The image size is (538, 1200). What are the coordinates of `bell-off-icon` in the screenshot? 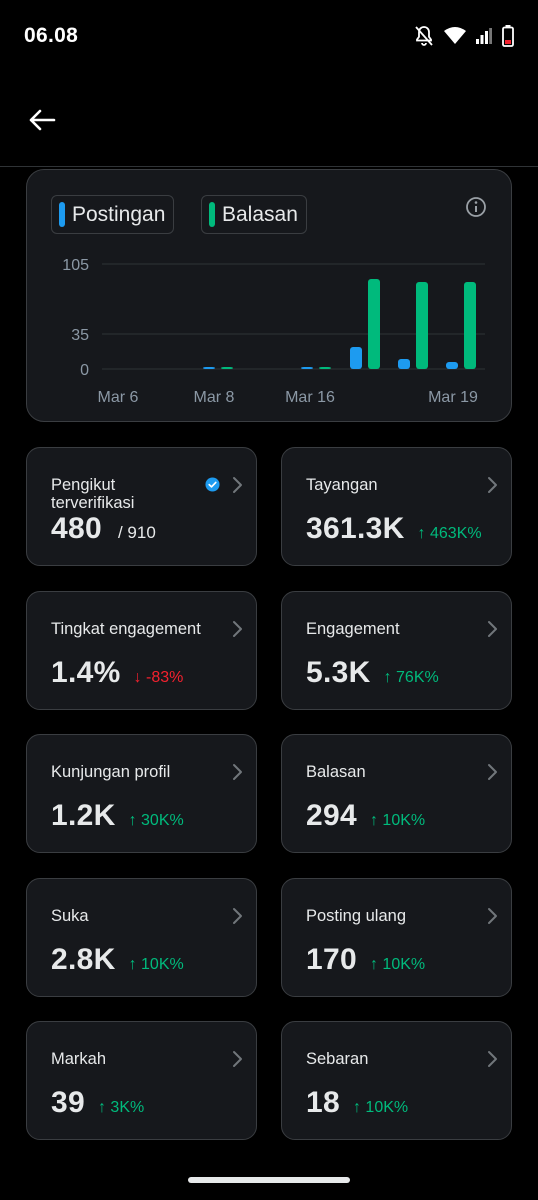 It's located at (424, 36).